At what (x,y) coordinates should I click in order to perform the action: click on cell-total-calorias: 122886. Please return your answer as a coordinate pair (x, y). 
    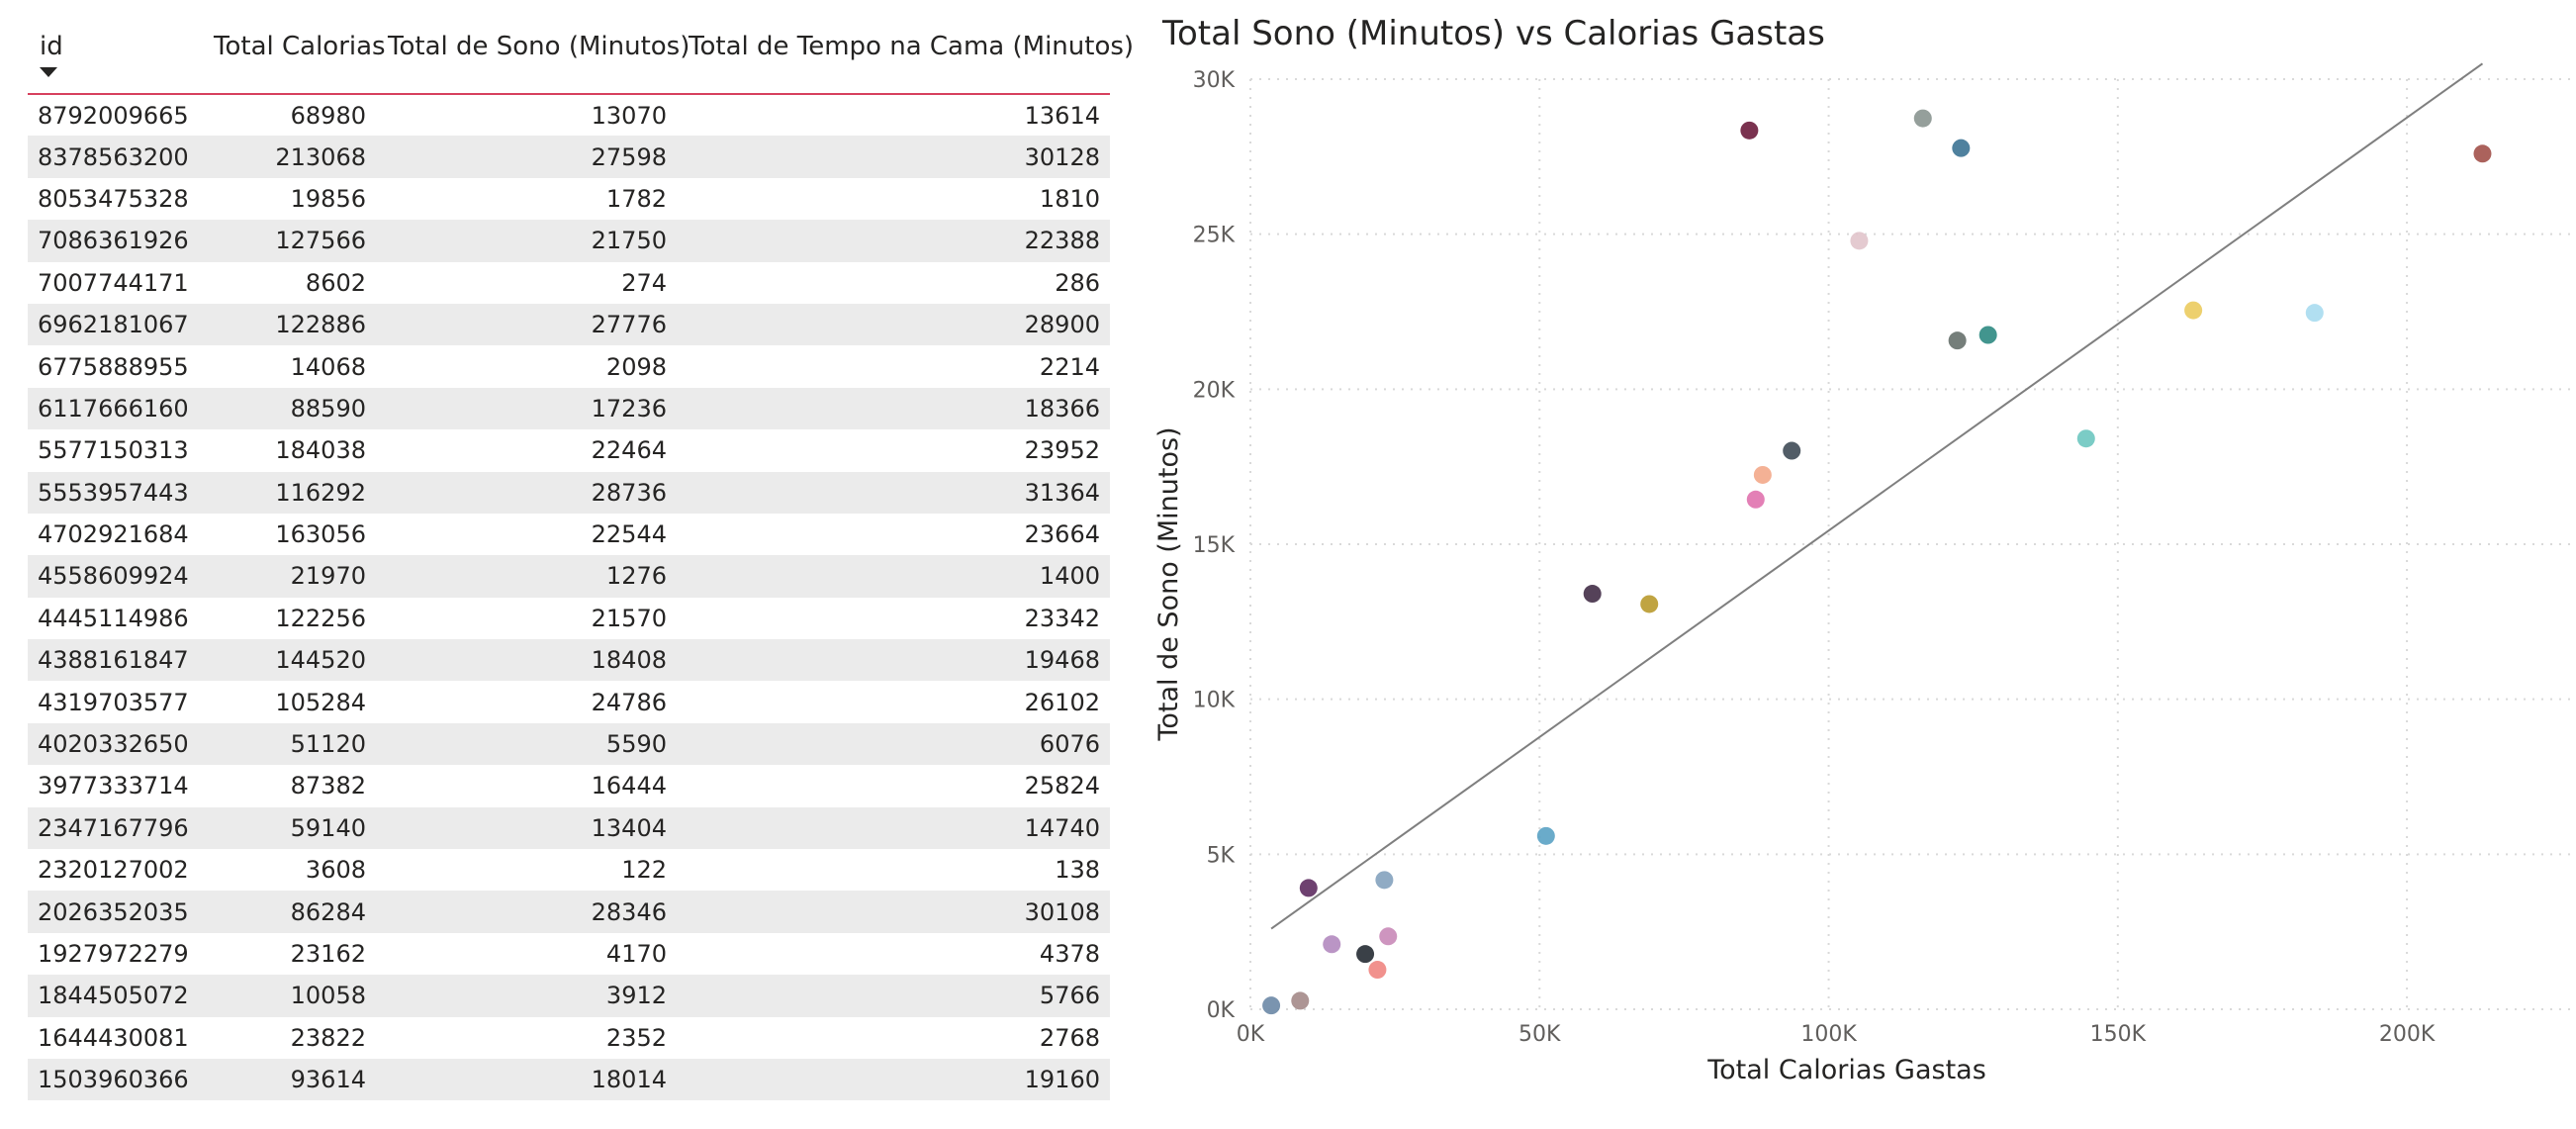
    Looking at the image, I should click on (289, 324).